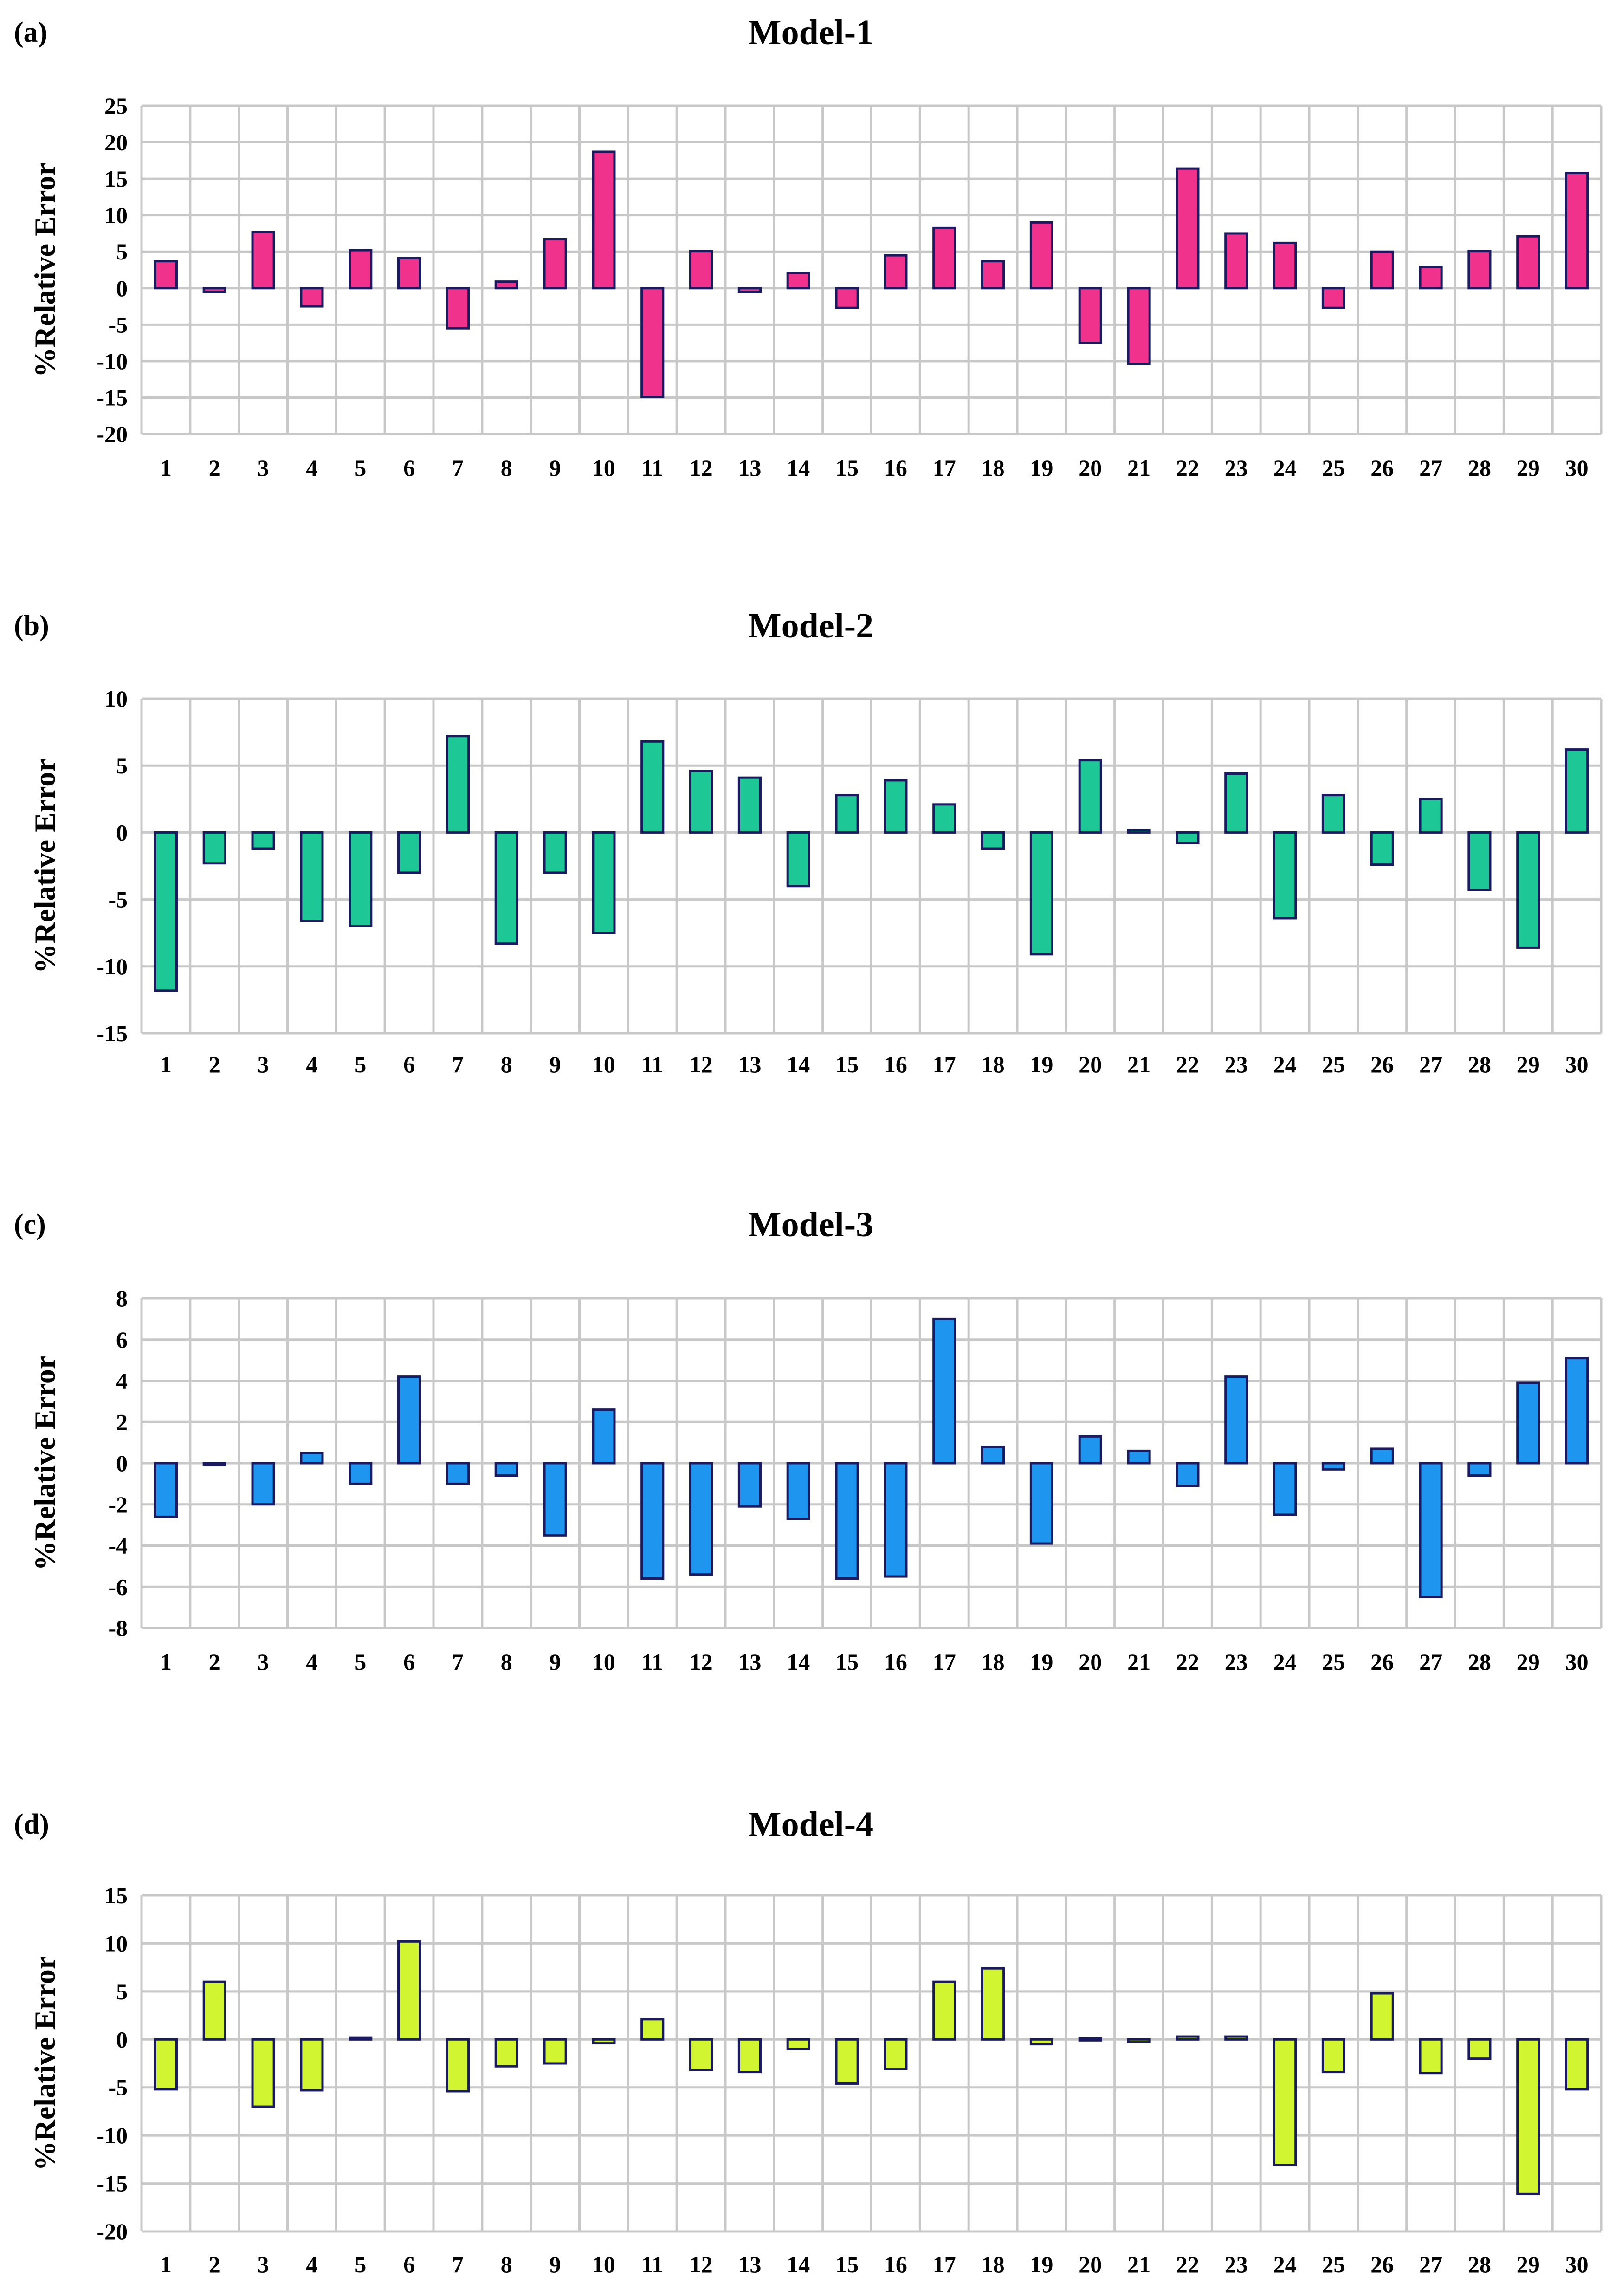 The width and height of the screenshot is (1622, 2296). What do you see at coordinates (118, 1628) in the screenshot?
I see `y-tick-label: -8` at bounding box center [118, 1628].